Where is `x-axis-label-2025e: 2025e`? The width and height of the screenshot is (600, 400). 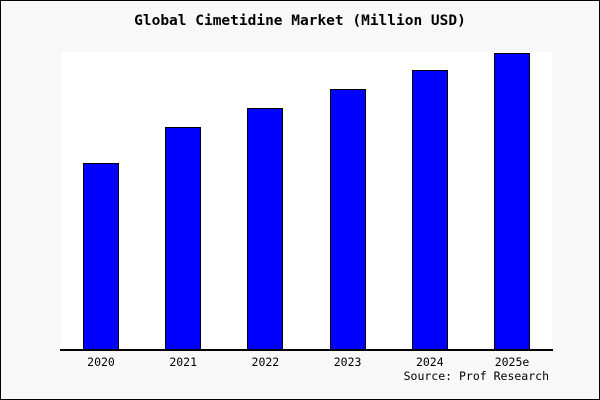 x-axis-label-2025e: 2025e is located at coordinates (512, 362).